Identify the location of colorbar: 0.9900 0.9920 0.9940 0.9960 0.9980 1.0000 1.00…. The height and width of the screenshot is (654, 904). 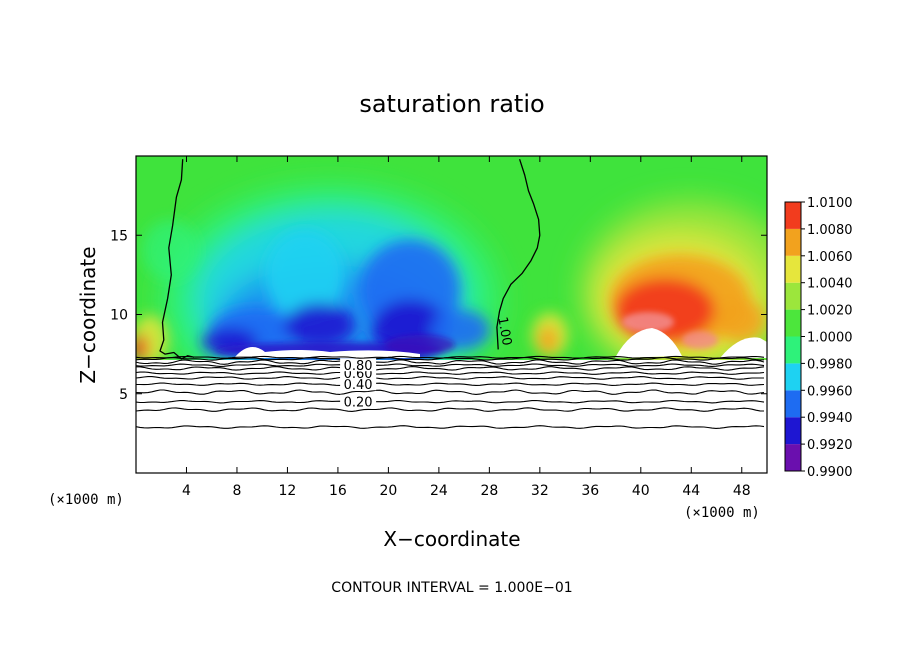
(818, 338).